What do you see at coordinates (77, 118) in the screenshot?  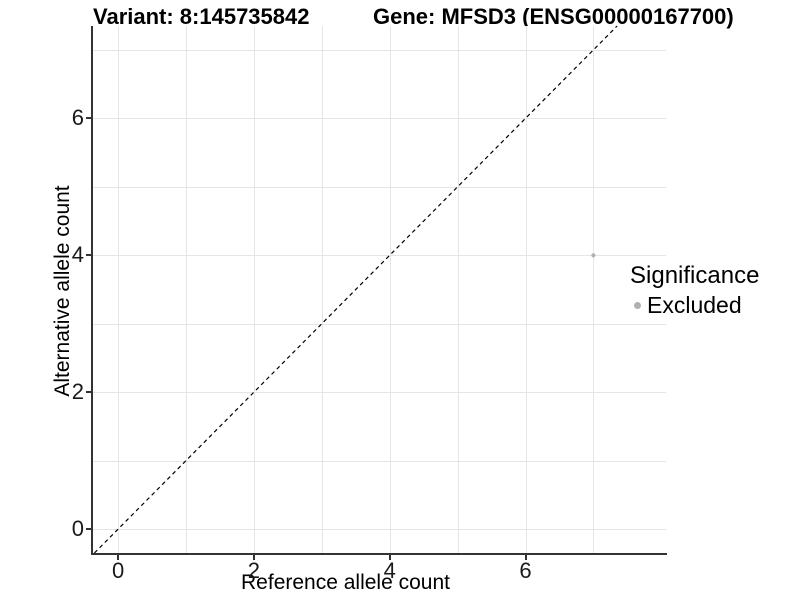 I see `y-axis-tick-label: 6` at bounding box center [77, 118].